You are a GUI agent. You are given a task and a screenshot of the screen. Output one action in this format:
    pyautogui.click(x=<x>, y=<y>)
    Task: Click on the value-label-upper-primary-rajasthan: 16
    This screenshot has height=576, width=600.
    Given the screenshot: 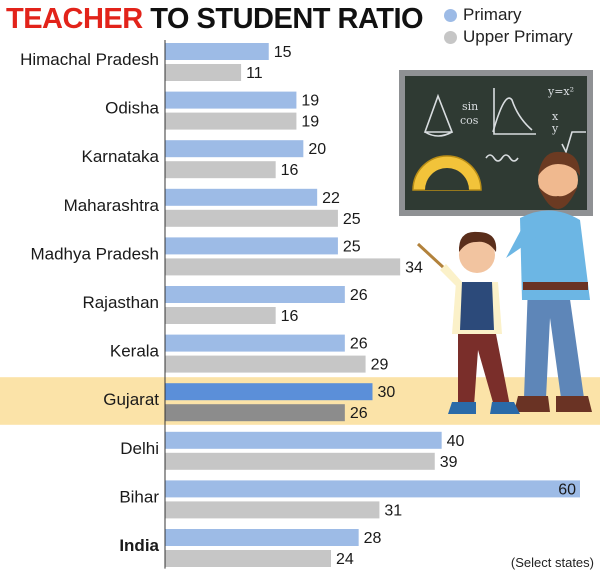 What is the action you would take?
    pyautogui.click(x=290, y=316)
    